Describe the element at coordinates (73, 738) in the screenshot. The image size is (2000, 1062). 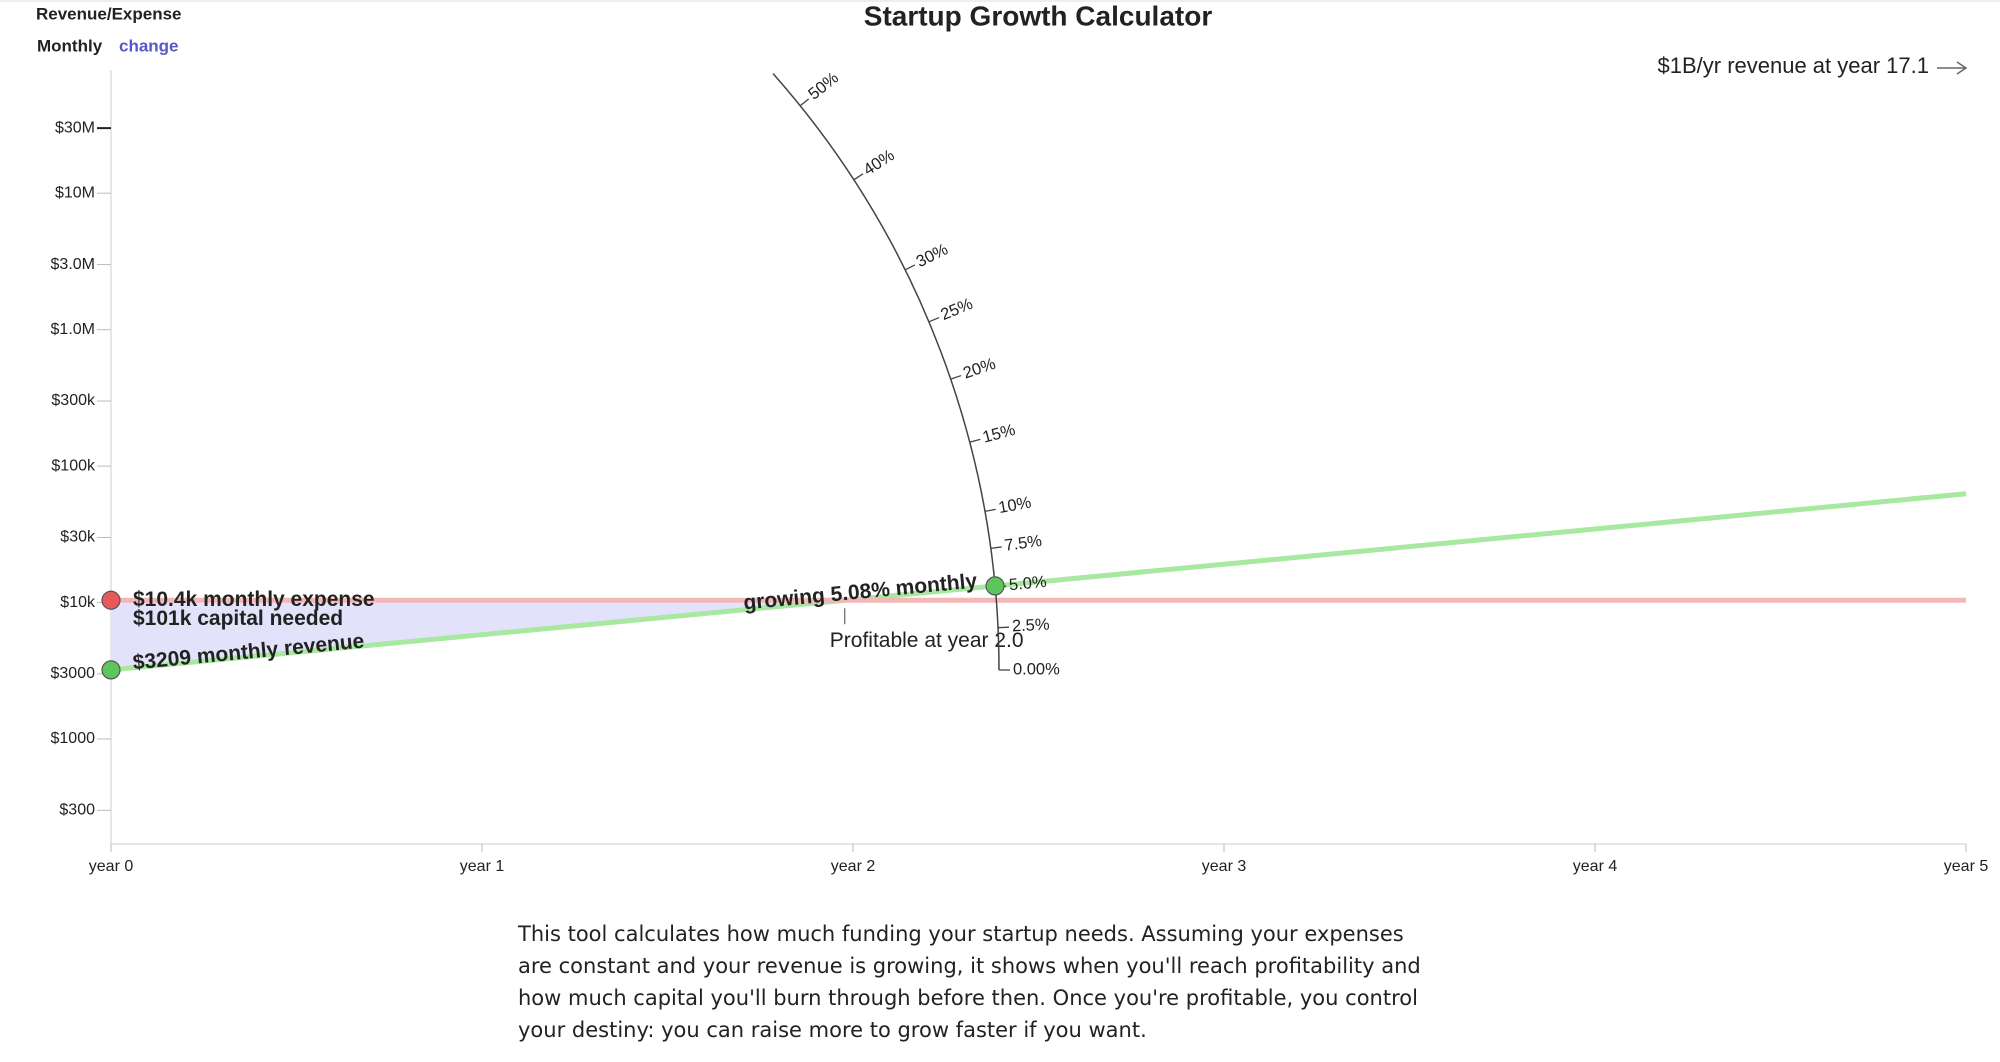
I see `y-tick-label: $1000` at that location.